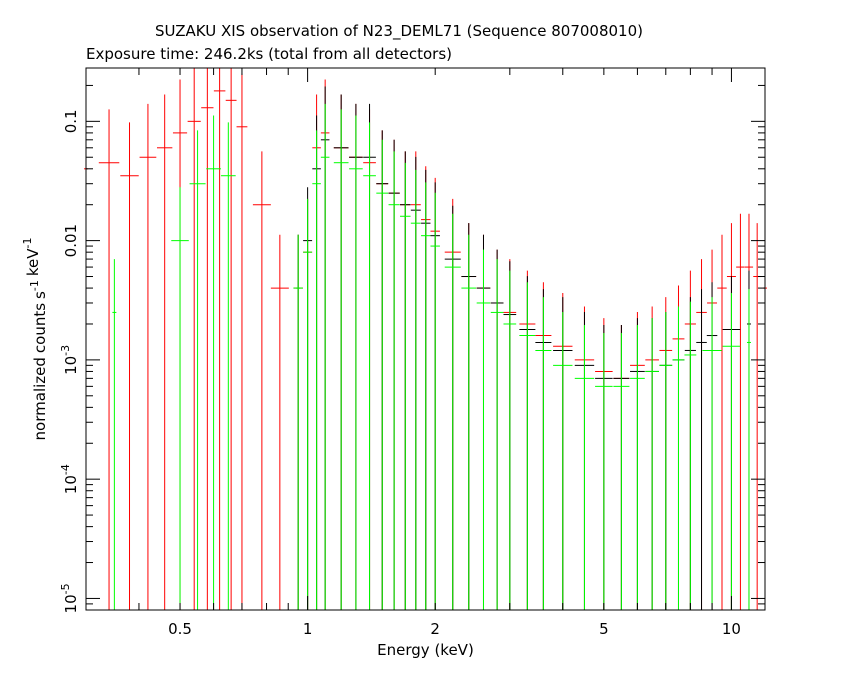  What do you see at coordinates (69, 598) in the screenshot?
I see `y-tick-label: 10-5` at bounding box center [69, 598].